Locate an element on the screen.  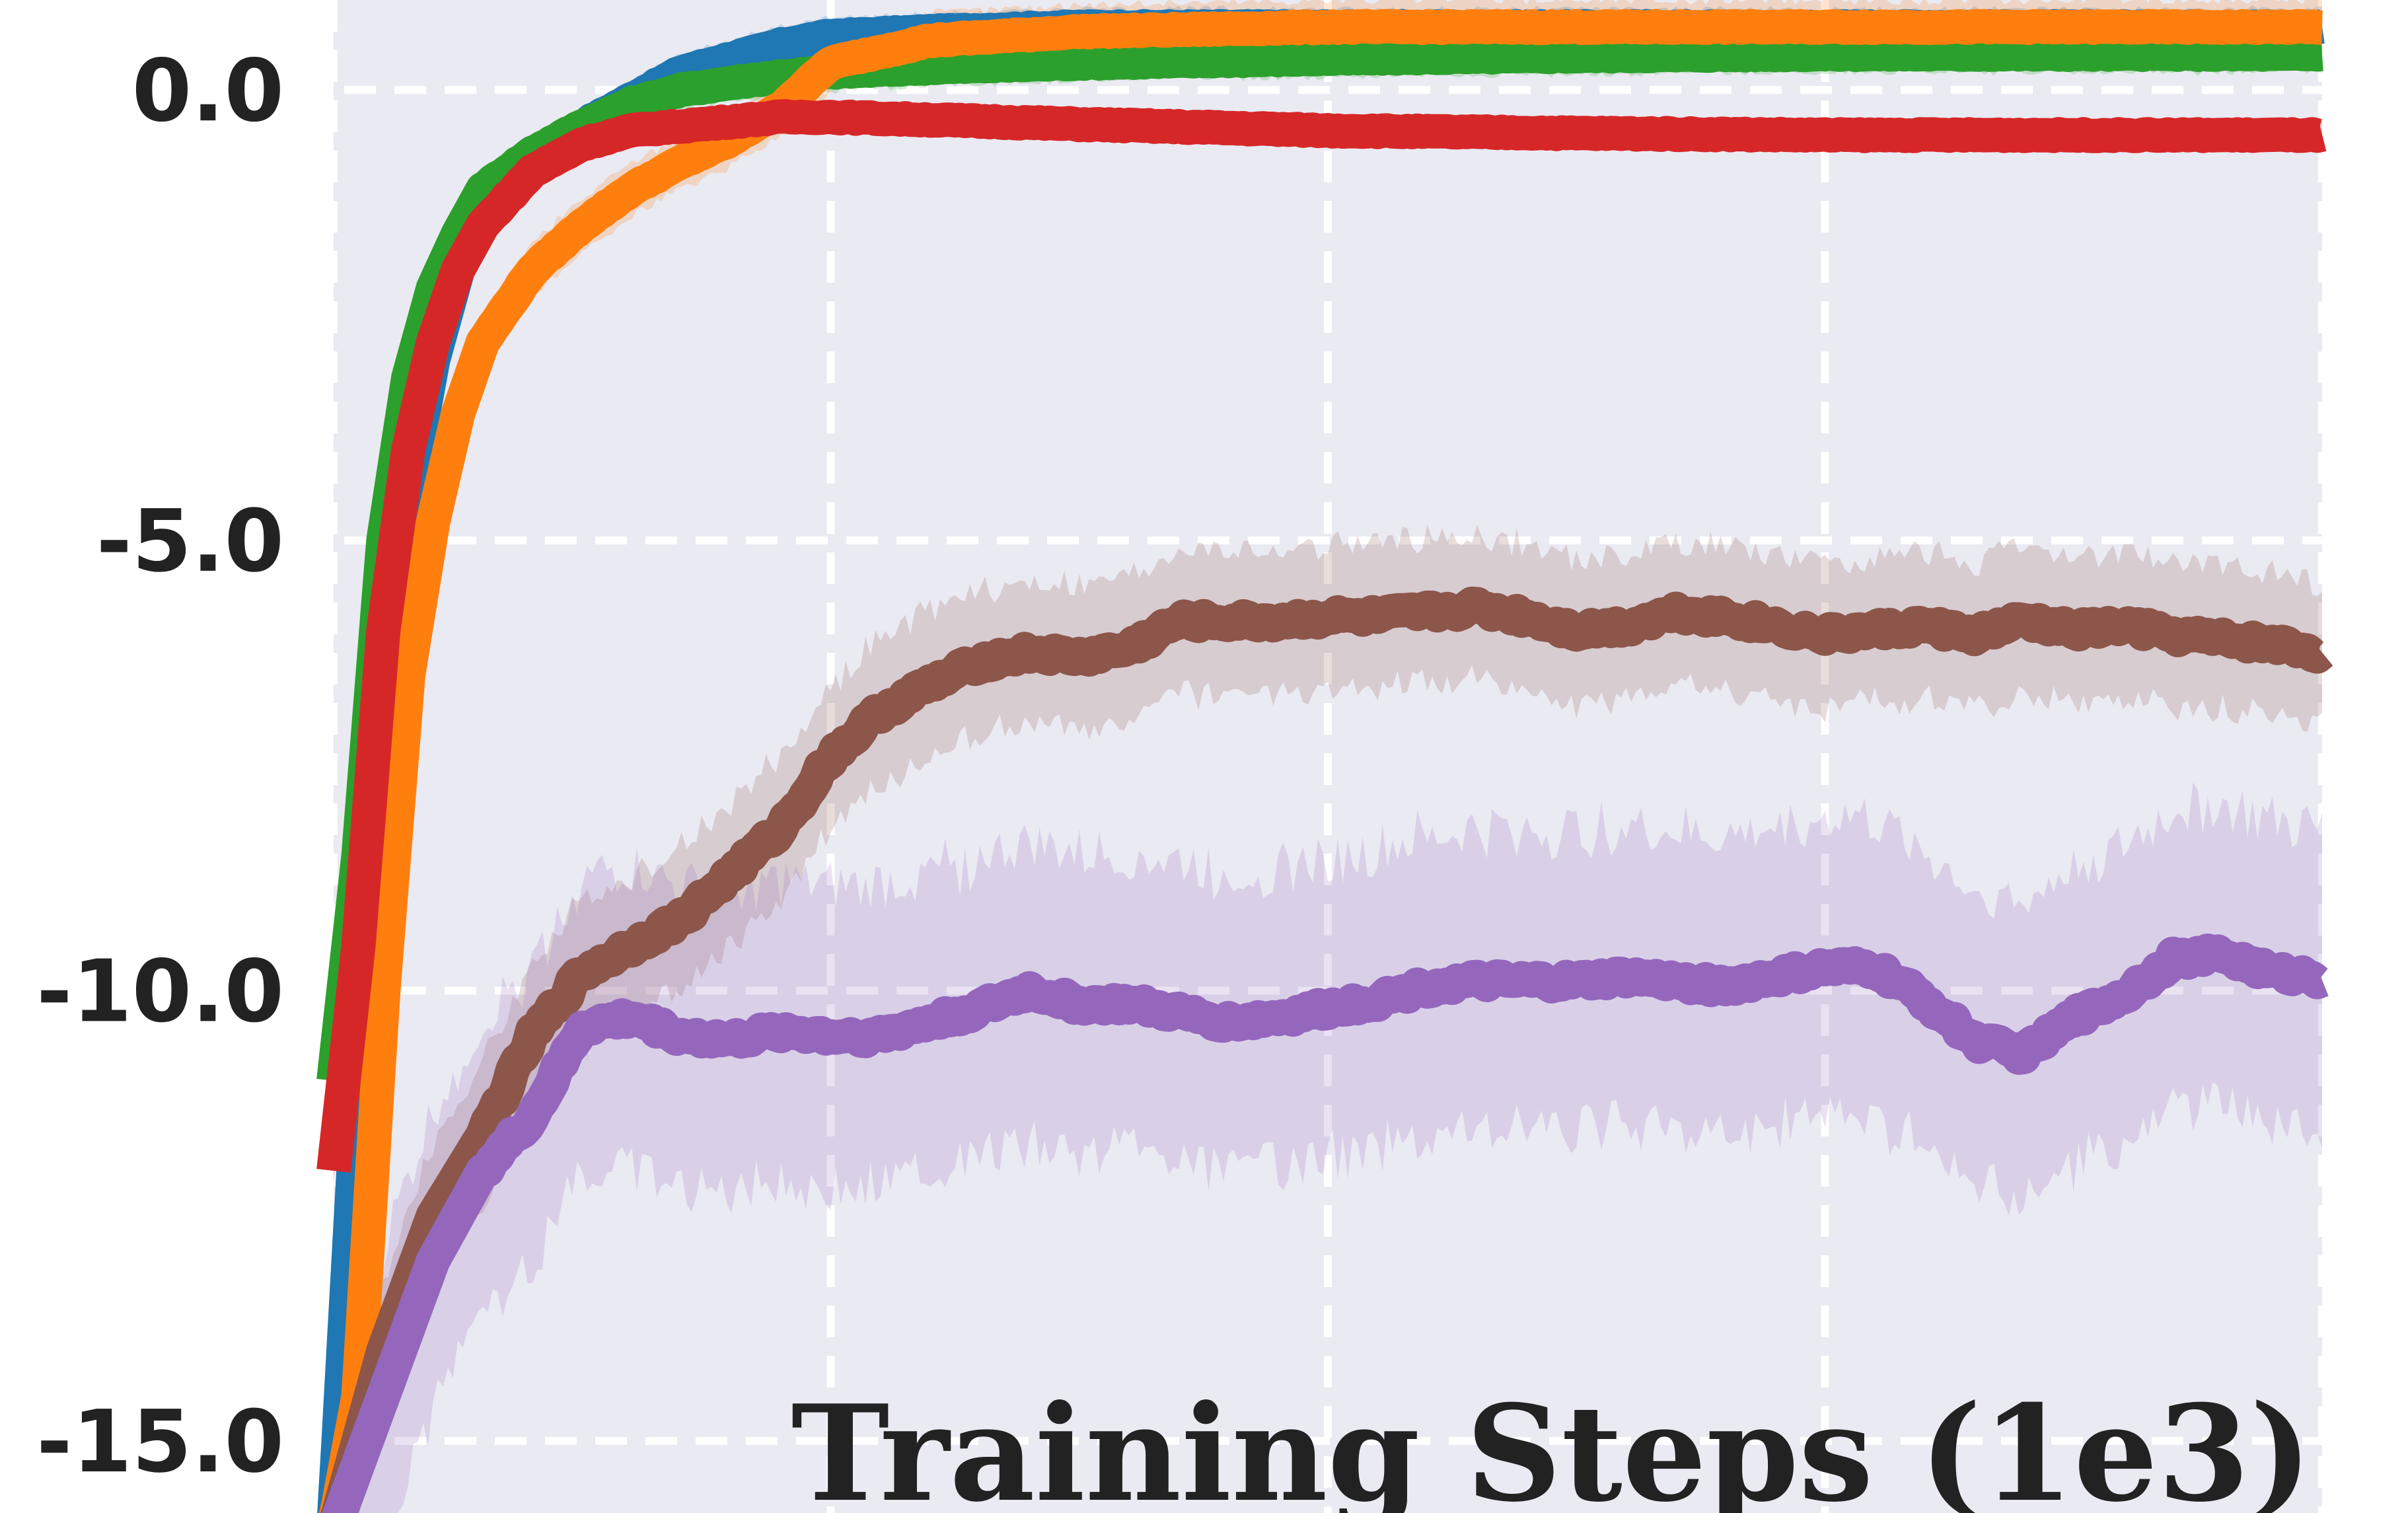
y-tick-label-1: -5.0 is located at coordinates (190, 541).